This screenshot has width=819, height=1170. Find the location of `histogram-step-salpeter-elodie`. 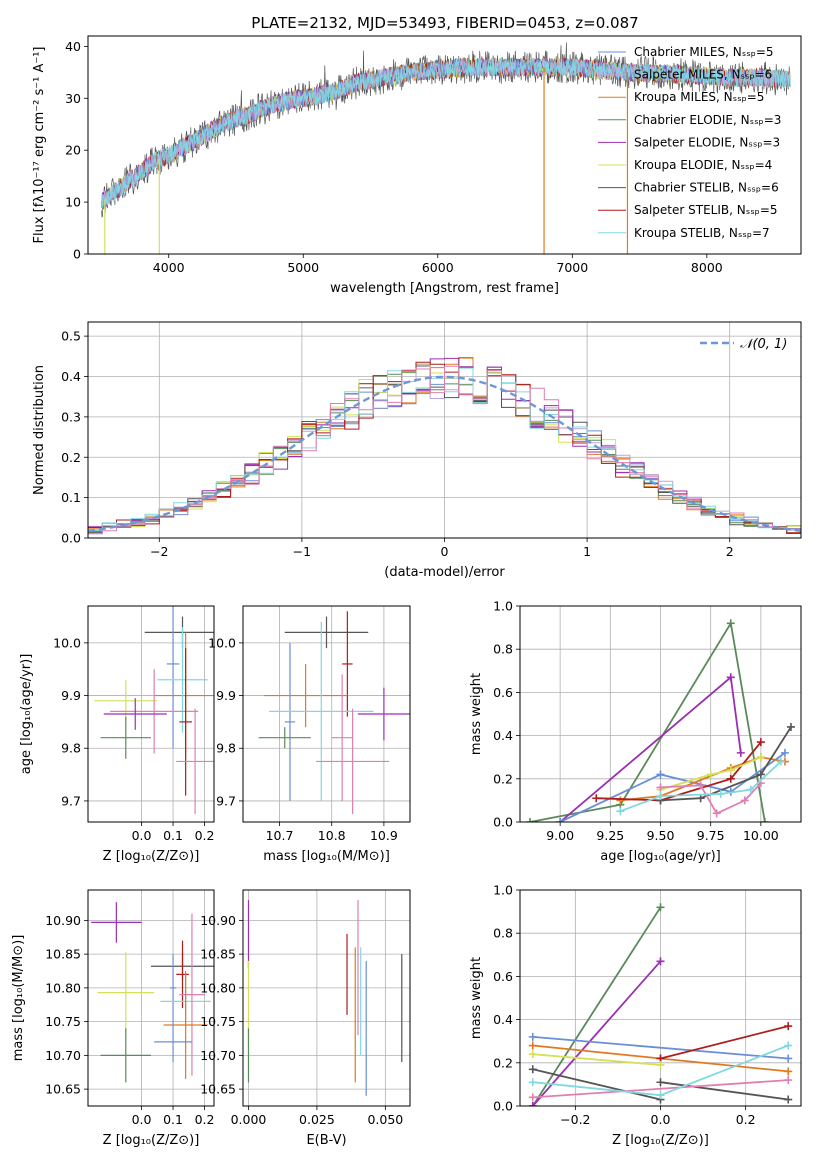

histogram-step-salpeter-elodie is located at coordinates (444, 443).